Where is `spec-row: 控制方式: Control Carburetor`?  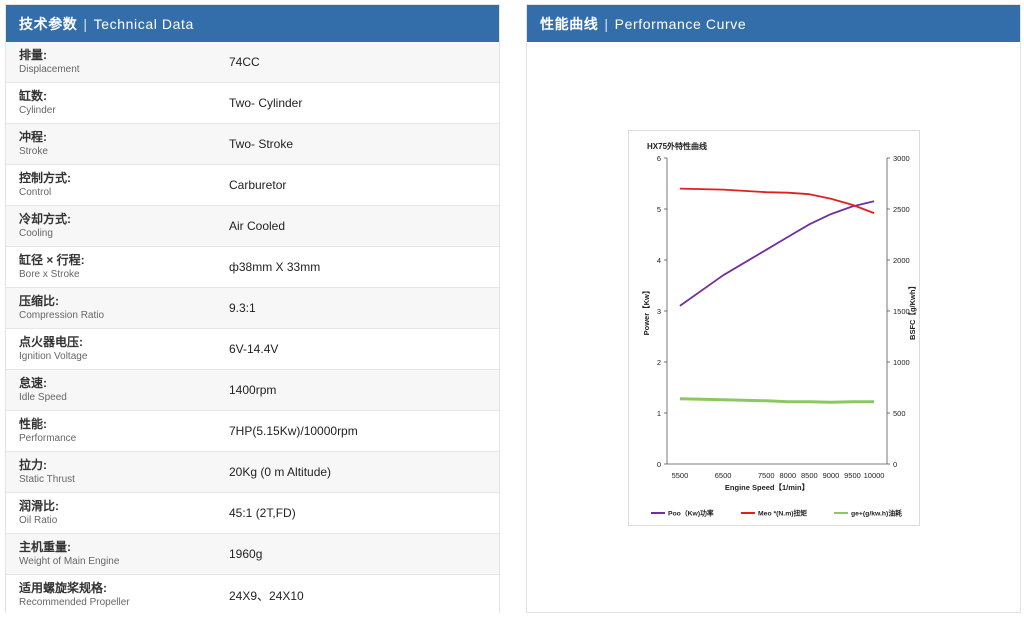
spec-row: 控制方式: Control Carburetor is located at coordinates (252, 185).